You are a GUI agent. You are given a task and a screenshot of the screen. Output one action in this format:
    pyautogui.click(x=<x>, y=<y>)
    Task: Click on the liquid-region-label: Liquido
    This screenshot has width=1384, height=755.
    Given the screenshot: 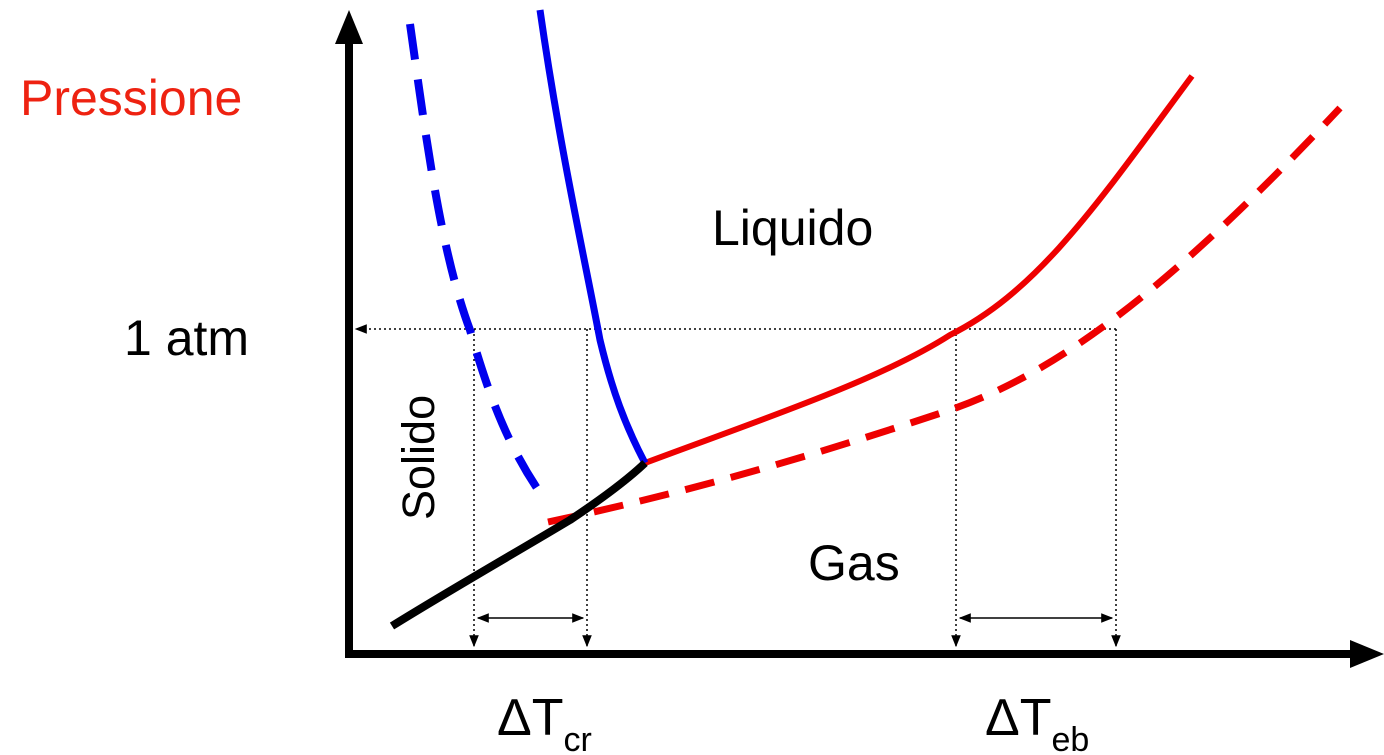 What is the action you would take?
    pyautogui.click(x=792, y=228)
    